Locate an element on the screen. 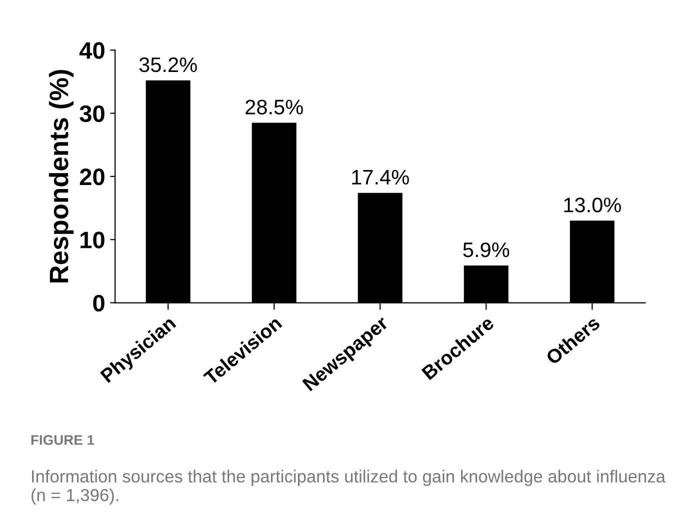  text: Information sources that the participants utilized to gain knowledge about influenza (n = 1,396). is located at coordinates (349, 487).